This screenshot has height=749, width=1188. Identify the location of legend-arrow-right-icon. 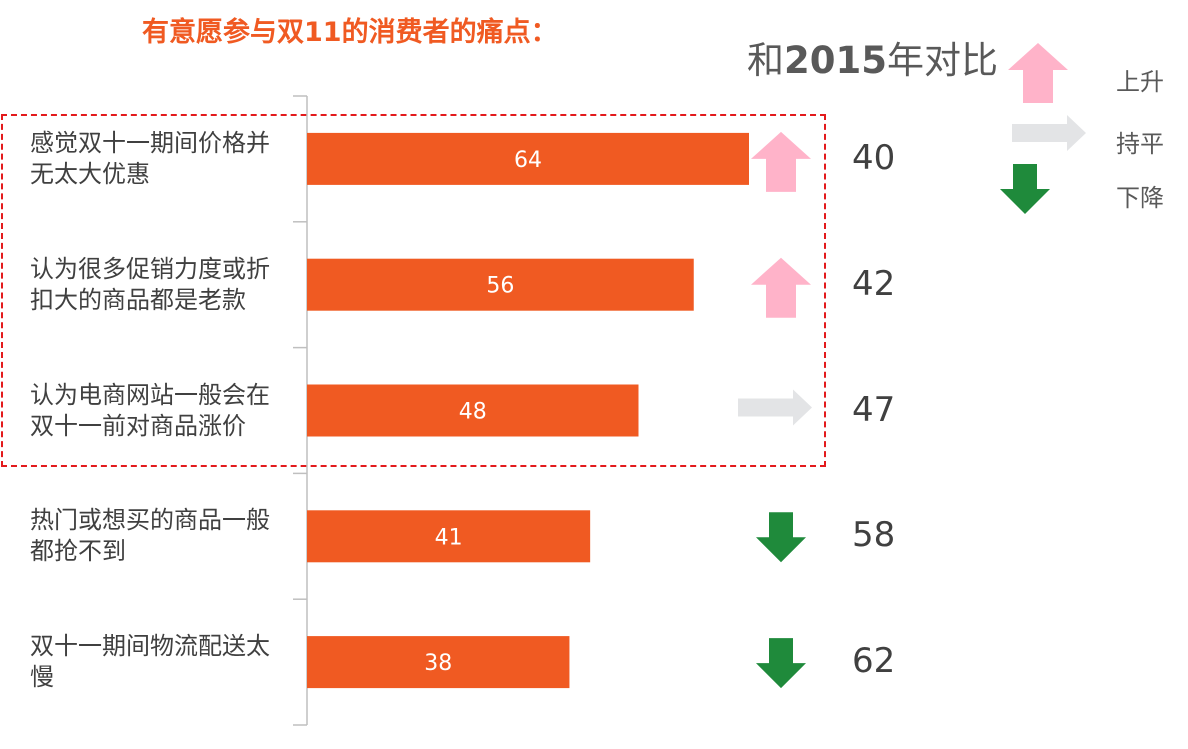
(1049, 133).